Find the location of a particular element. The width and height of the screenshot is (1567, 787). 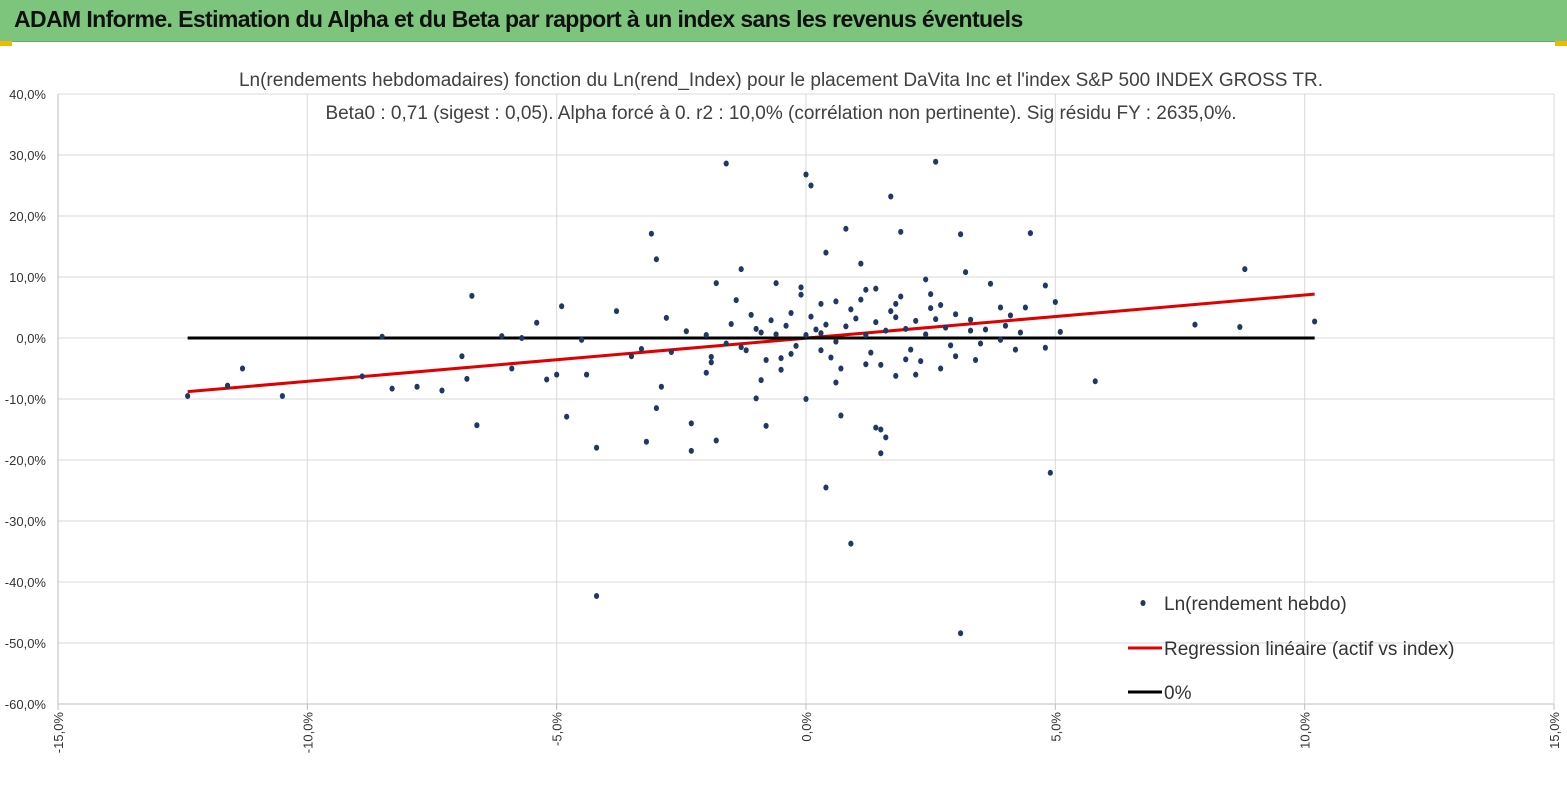

y-tick-label: 0,0% is located at coordinates (31, 338).